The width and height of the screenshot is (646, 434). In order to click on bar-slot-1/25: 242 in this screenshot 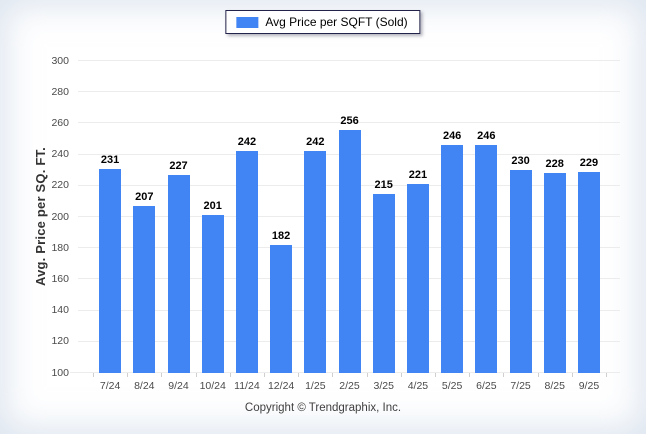, I will do `click(315, 217)`.